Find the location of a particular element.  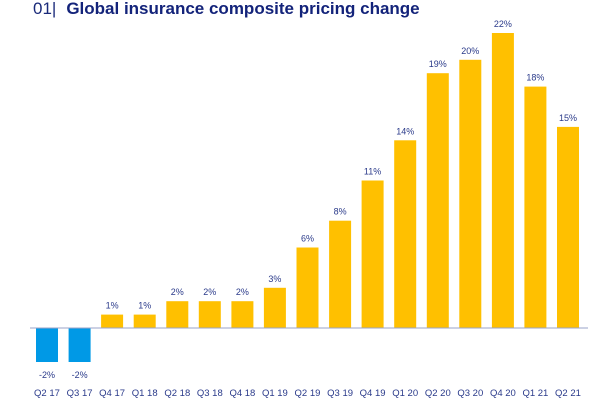

category-label: Q2 17 is located at coordinates (47, 393).